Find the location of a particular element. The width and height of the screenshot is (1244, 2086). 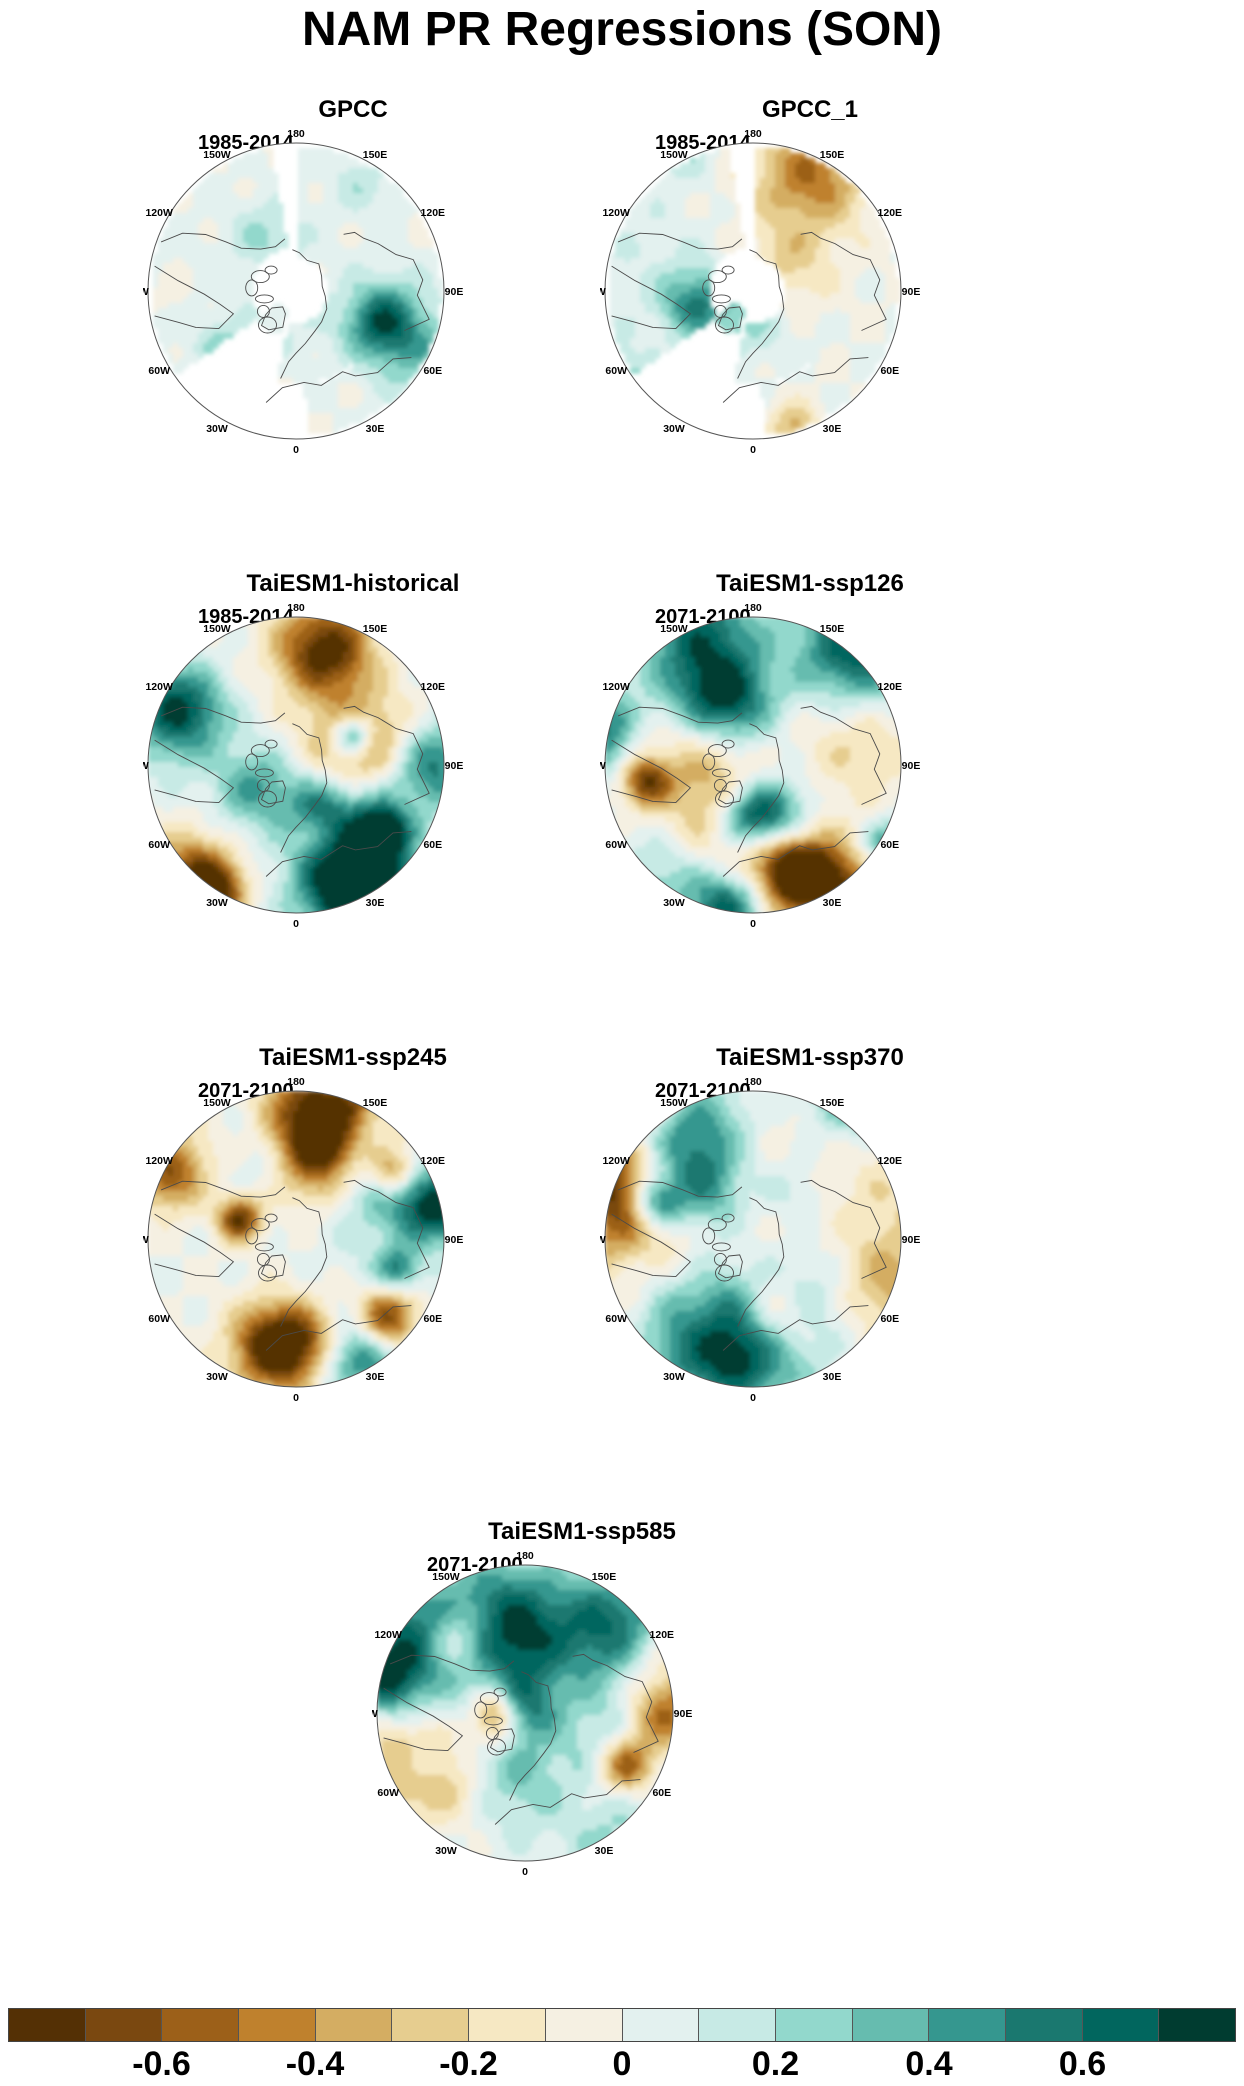

colorbar-labels: -0.6 -0.4 -0.2 0 0.2 0.4 0.6 is located at coordinates (622, 2064).